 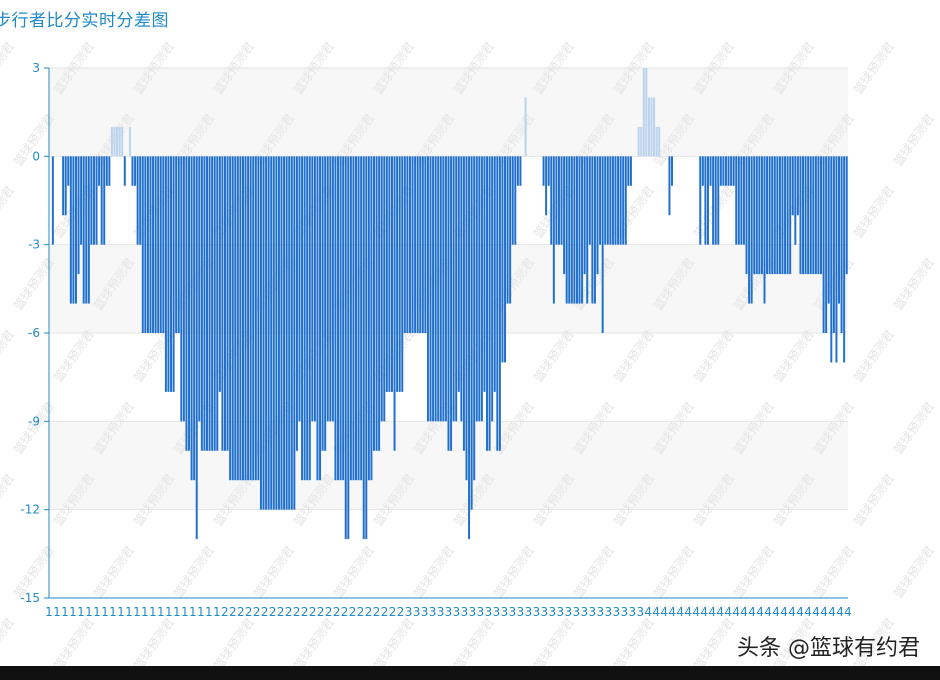 What do you see at coordinates (36, 68) in the screenshot?
I see `y-tick-label: 3` at bounding box center [36, 68].